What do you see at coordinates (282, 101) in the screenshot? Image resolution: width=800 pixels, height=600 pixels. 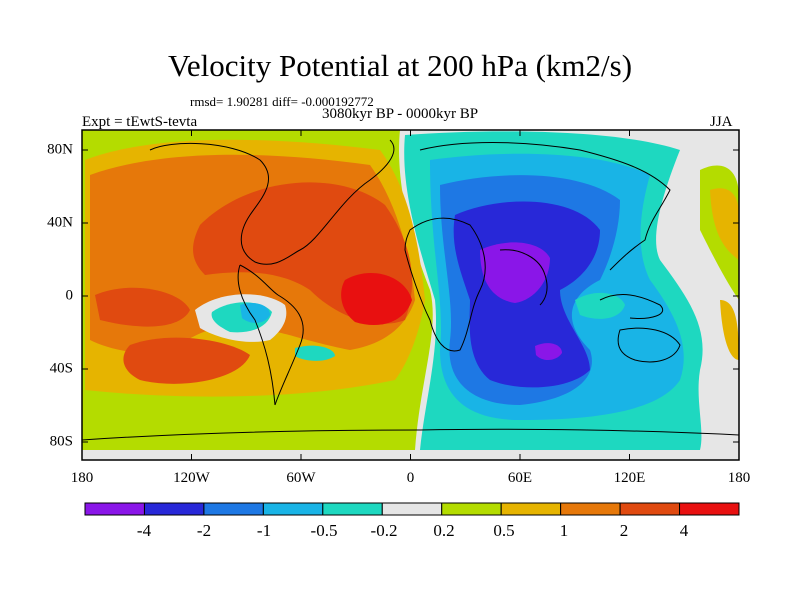 I see `rmsd-stats-text: rmsd= 1.90281 diff= -0.000192772` at bounding box center [282, 101].